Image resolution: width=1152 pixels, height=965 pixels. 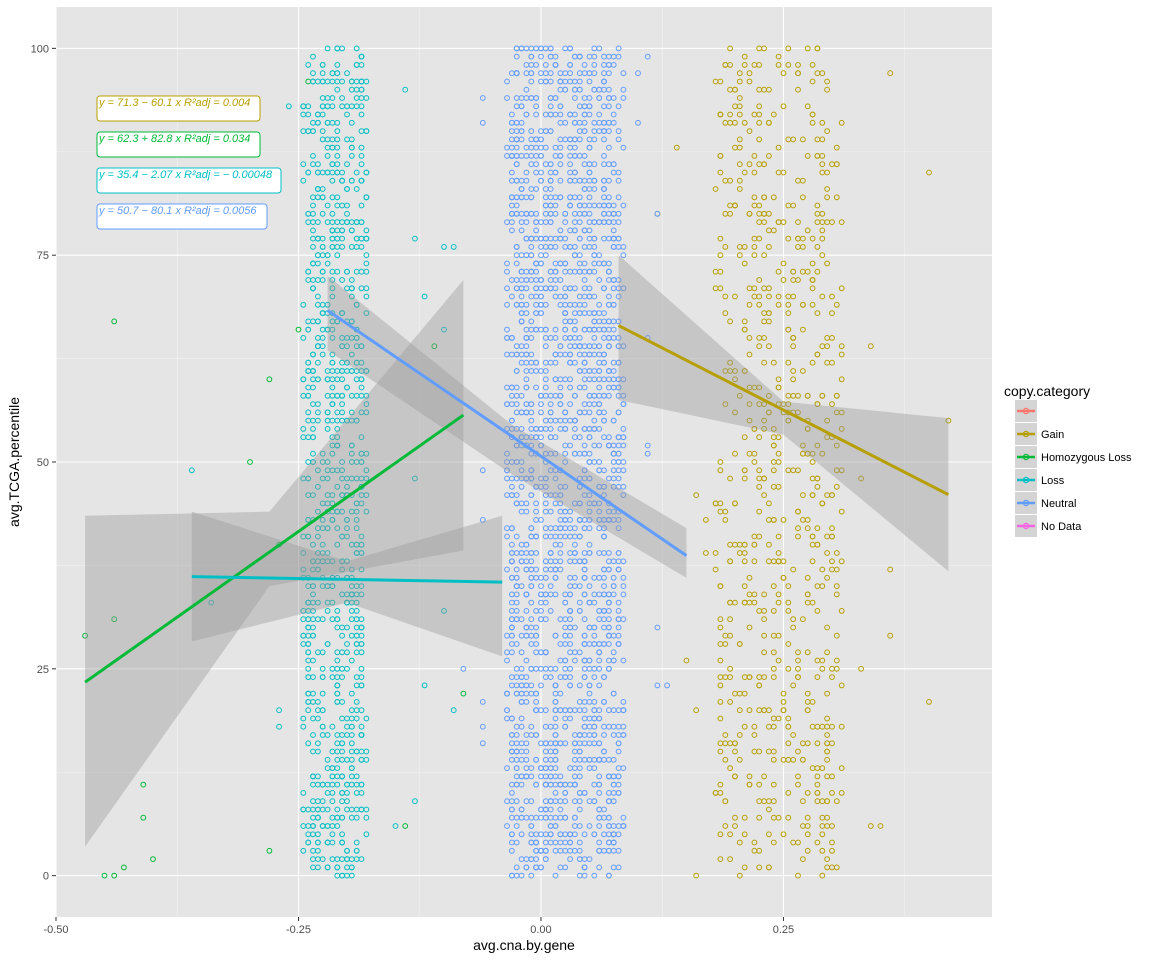 What do you see at coordinates (46, 877) in the screenshot?
I see `y-tick-label: 0` at bounding box center [46, 877].